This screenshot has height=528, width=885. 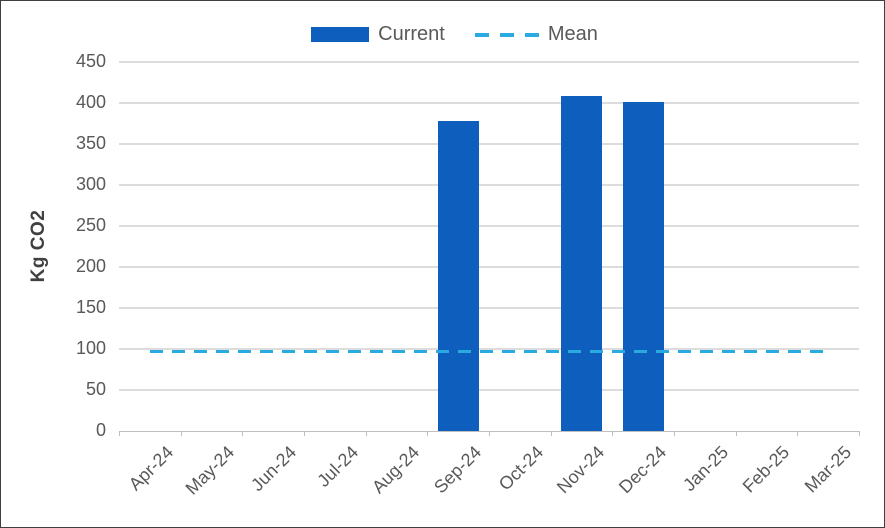 What do you see at coordinates (705, 469) in the screenshot?
I see `x-tick-label-jan-25: Jan-25` at bounding box center [705, 469].